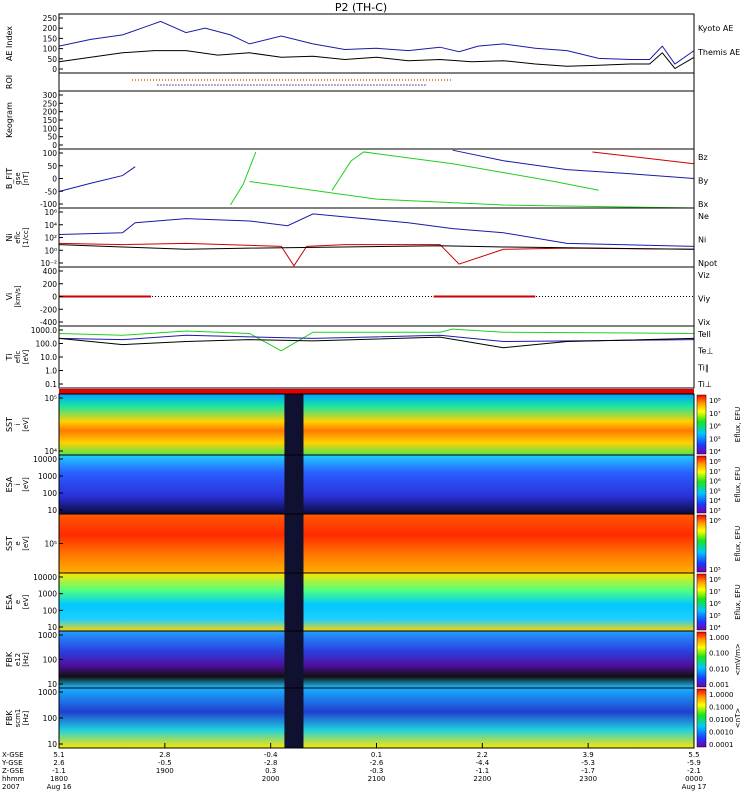  Describe the element at coordinates (715, 427) in the screenshot. I see `colorbar-tick-sst_i: 10⁶` at that location.